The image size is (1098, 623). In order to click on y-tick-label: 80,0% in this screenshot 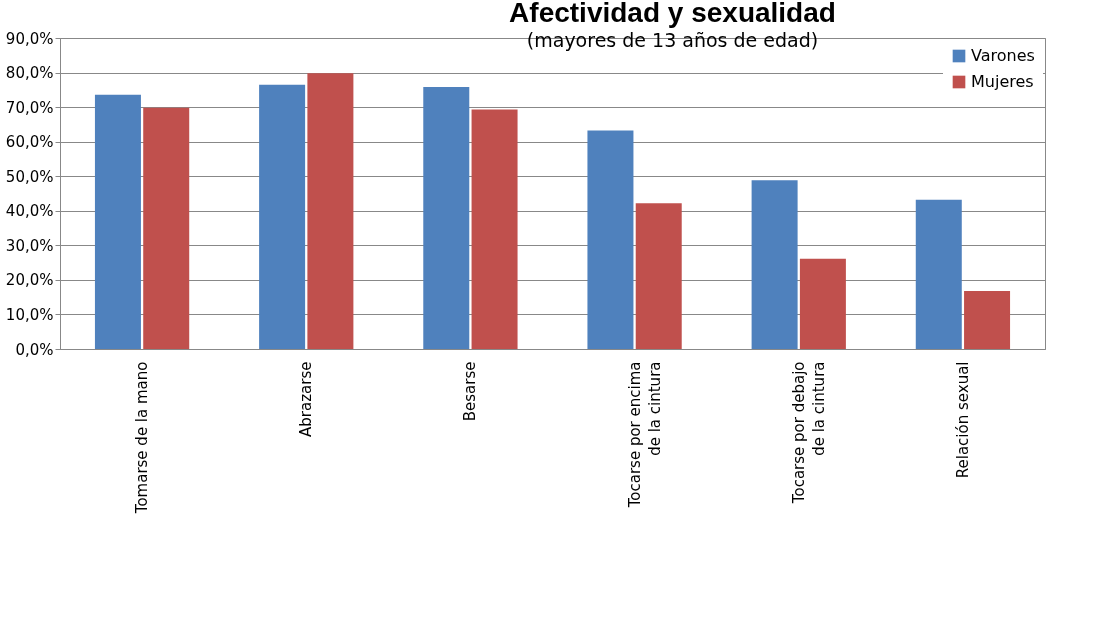, I will do `click(29, 73)`.